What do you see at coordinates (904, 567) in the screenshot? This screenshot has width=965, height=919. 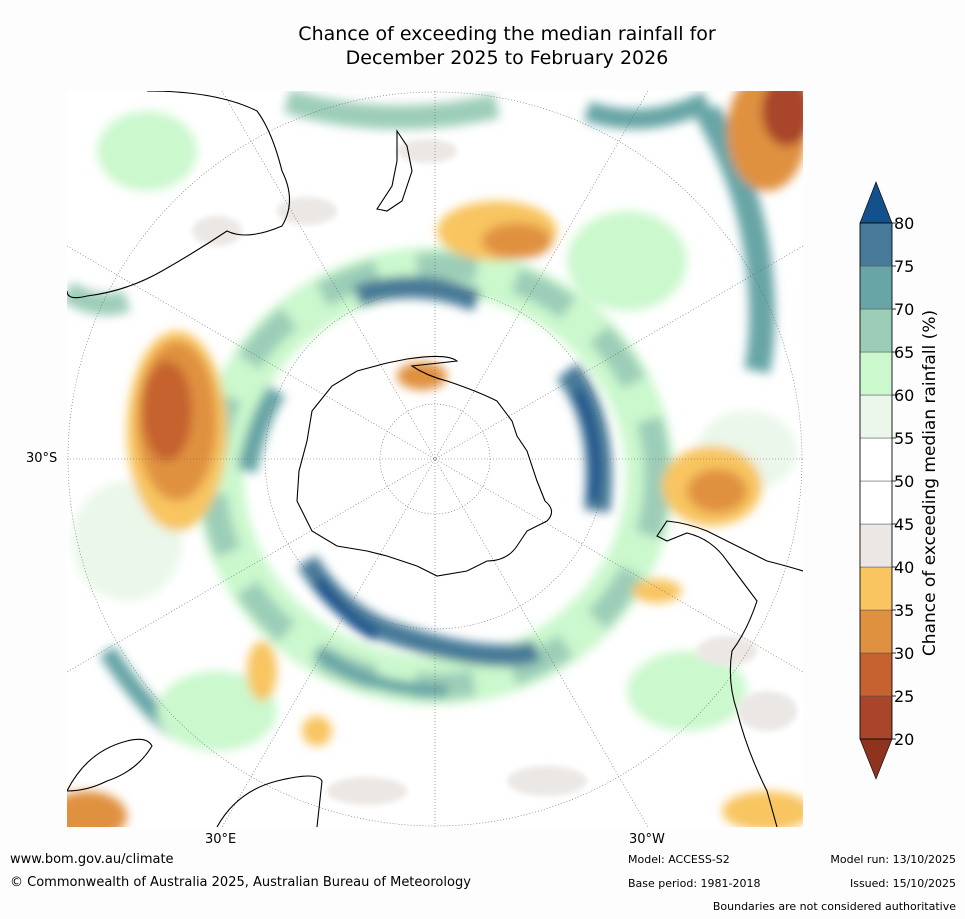 I see `colorbar-tick-label: 40` at bounding box center [904, 567].